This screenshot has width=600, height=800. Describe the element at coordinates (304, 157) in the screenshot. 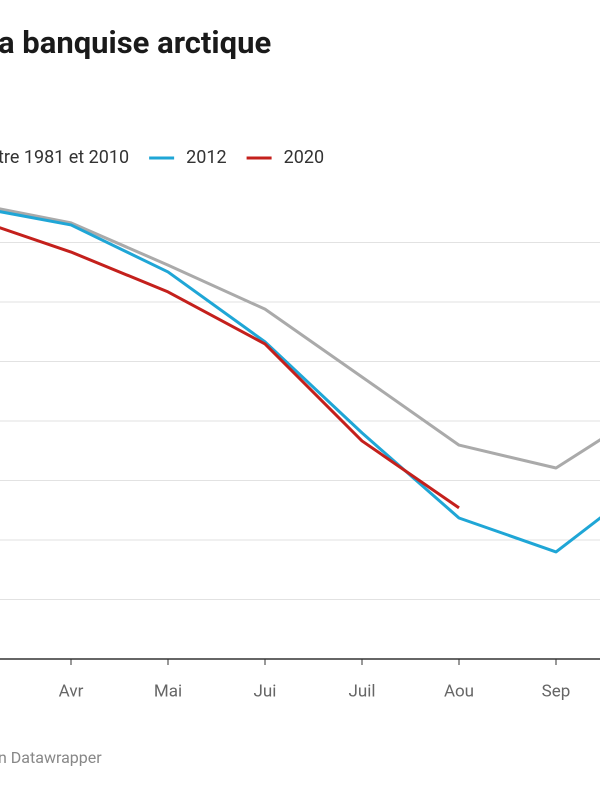

I see `legend-label: 2020` at that location.